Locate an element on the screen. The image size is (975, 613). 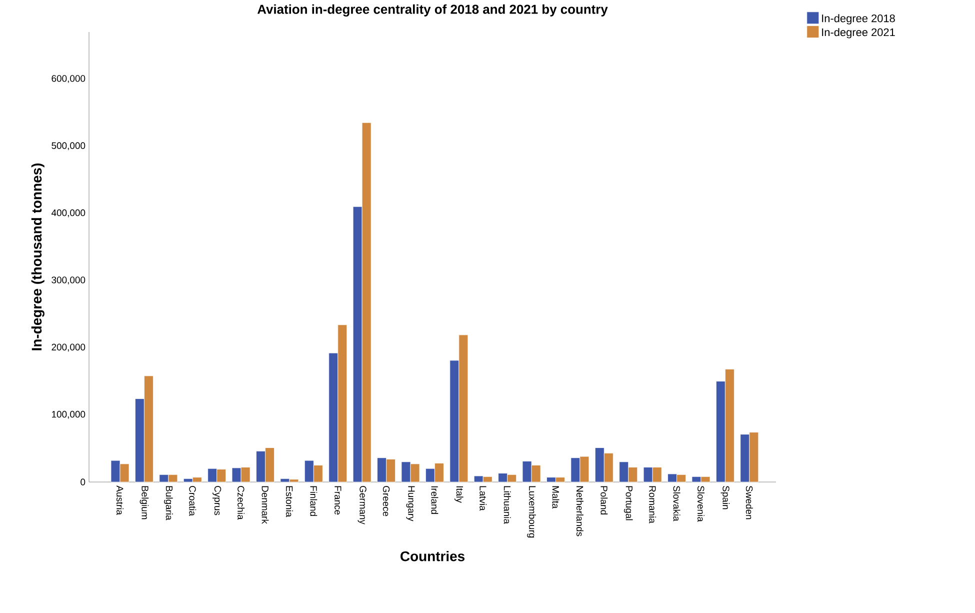
x-tick-label: Poland is located at coordinates (604, 500).